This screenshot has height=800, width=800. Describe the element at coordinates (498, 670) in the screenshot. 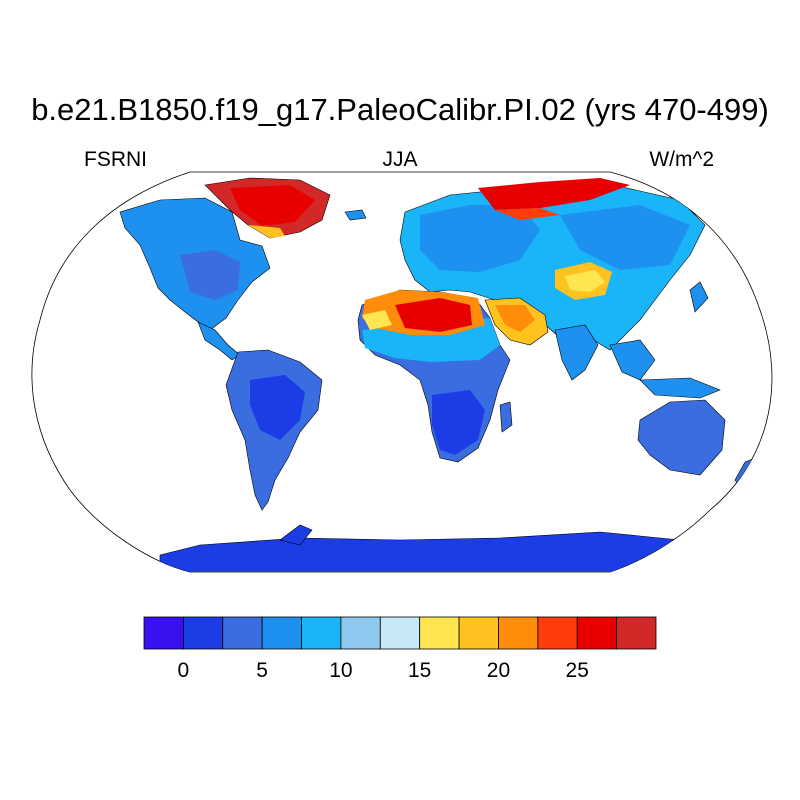

I see `colorbar-tick-label: 20` at that location.